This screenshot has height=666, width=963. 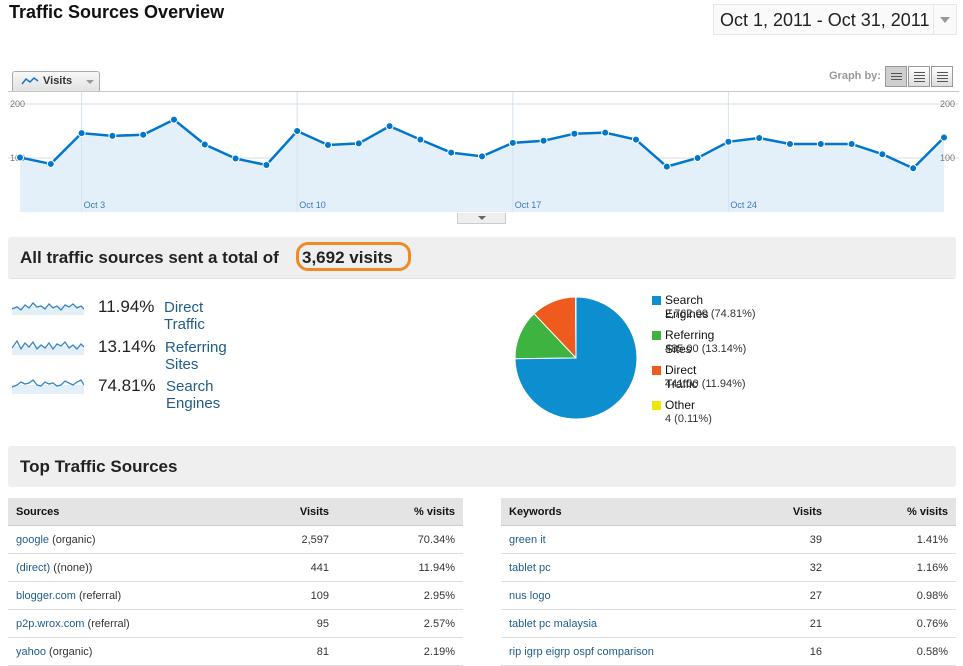 I want to click on visits-cell: 32, so click(x=782, y=568).